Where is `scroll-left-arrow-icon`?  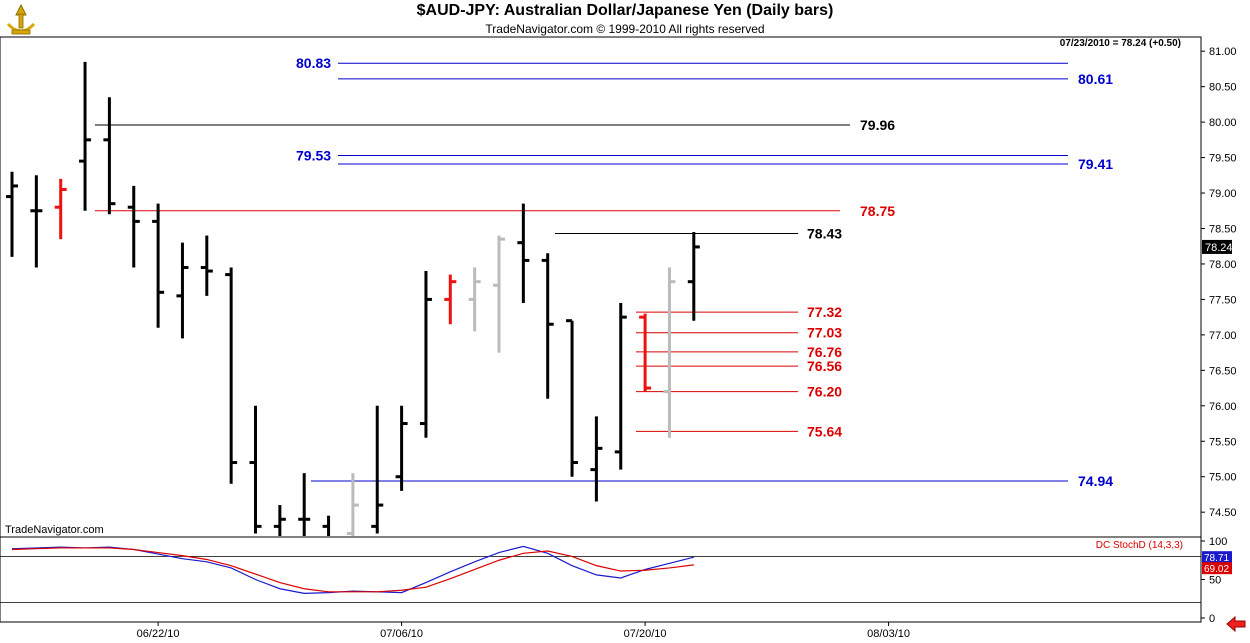 scroll-left-arrow-icon is located at coordinates (1236, 624).